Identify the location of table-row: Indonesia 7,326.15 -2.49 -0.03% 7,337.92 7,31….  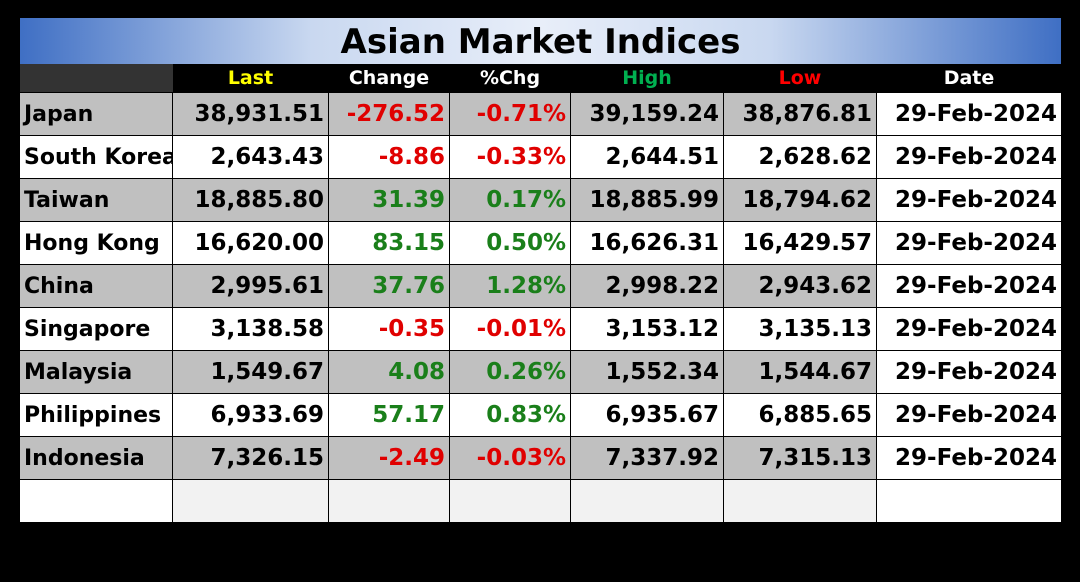
(540, 458).